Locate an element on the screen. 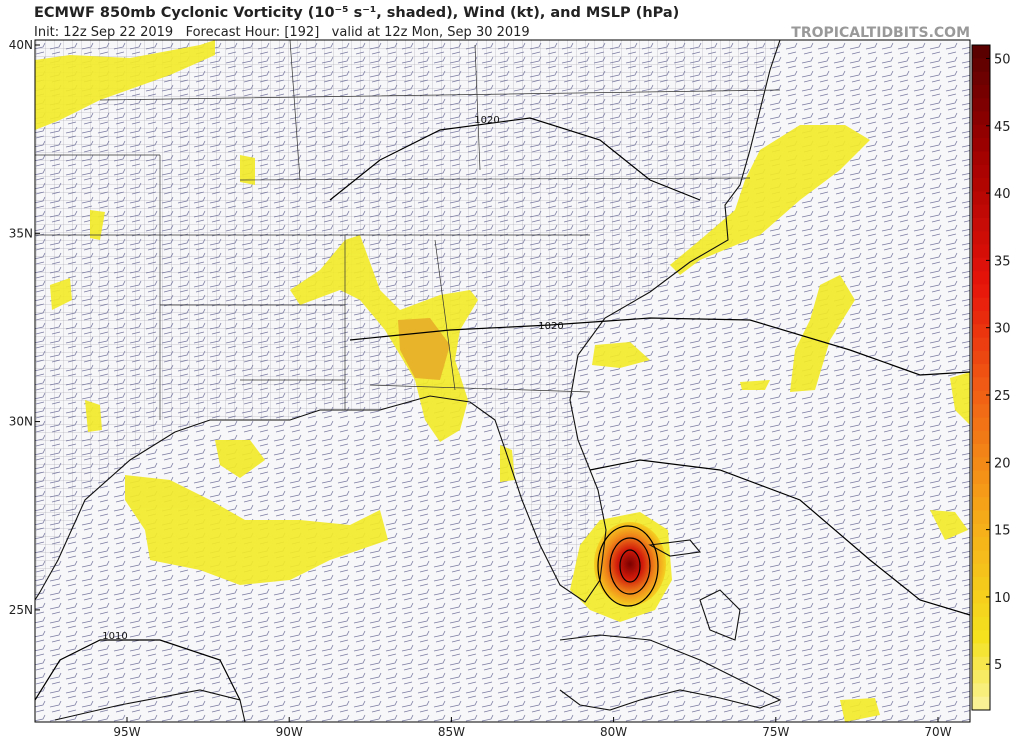 Image resolution: width=1024 pixels, height=742 pixels. lon-label: 85W is located at coordinates (451, 732).